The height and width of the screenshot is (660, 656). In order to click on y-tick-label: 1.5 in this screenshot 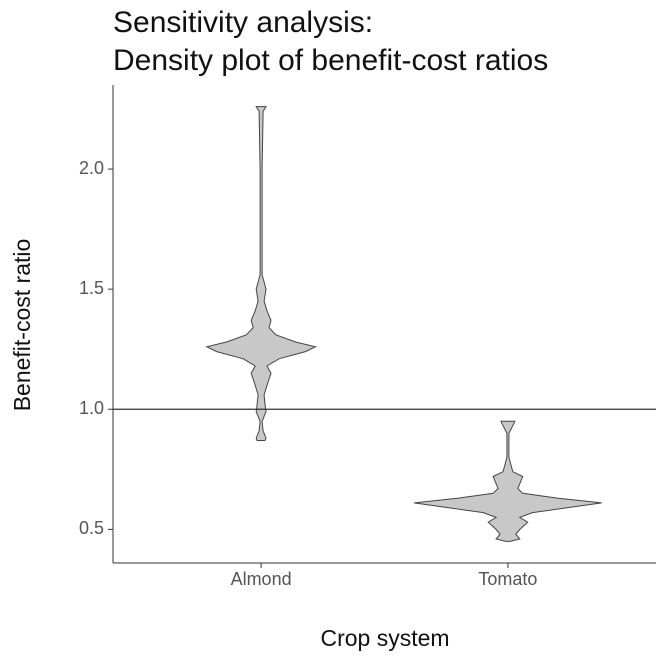, I will do `click(91, 288)`.